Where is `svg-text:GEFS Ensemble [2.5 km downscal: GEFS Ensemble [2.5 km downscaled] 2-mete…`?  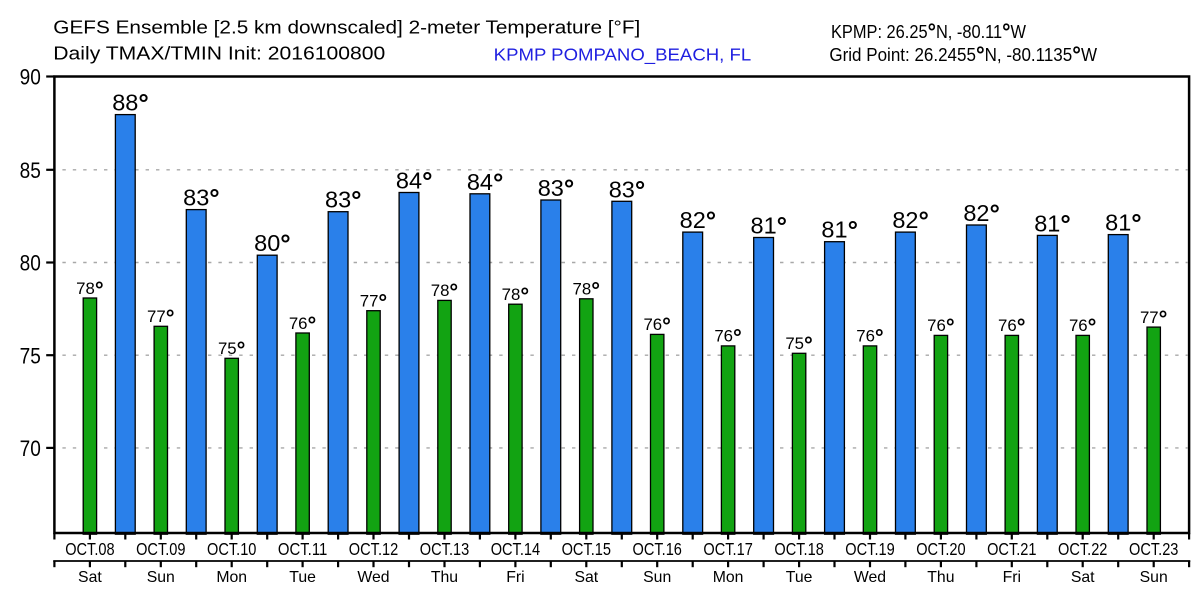 svg-text:GEFS Ensemble [2.5 km downscal: GEFS Ensemble [2.5 km downscaled] 2-mete… is located at coordinates (346, 27).